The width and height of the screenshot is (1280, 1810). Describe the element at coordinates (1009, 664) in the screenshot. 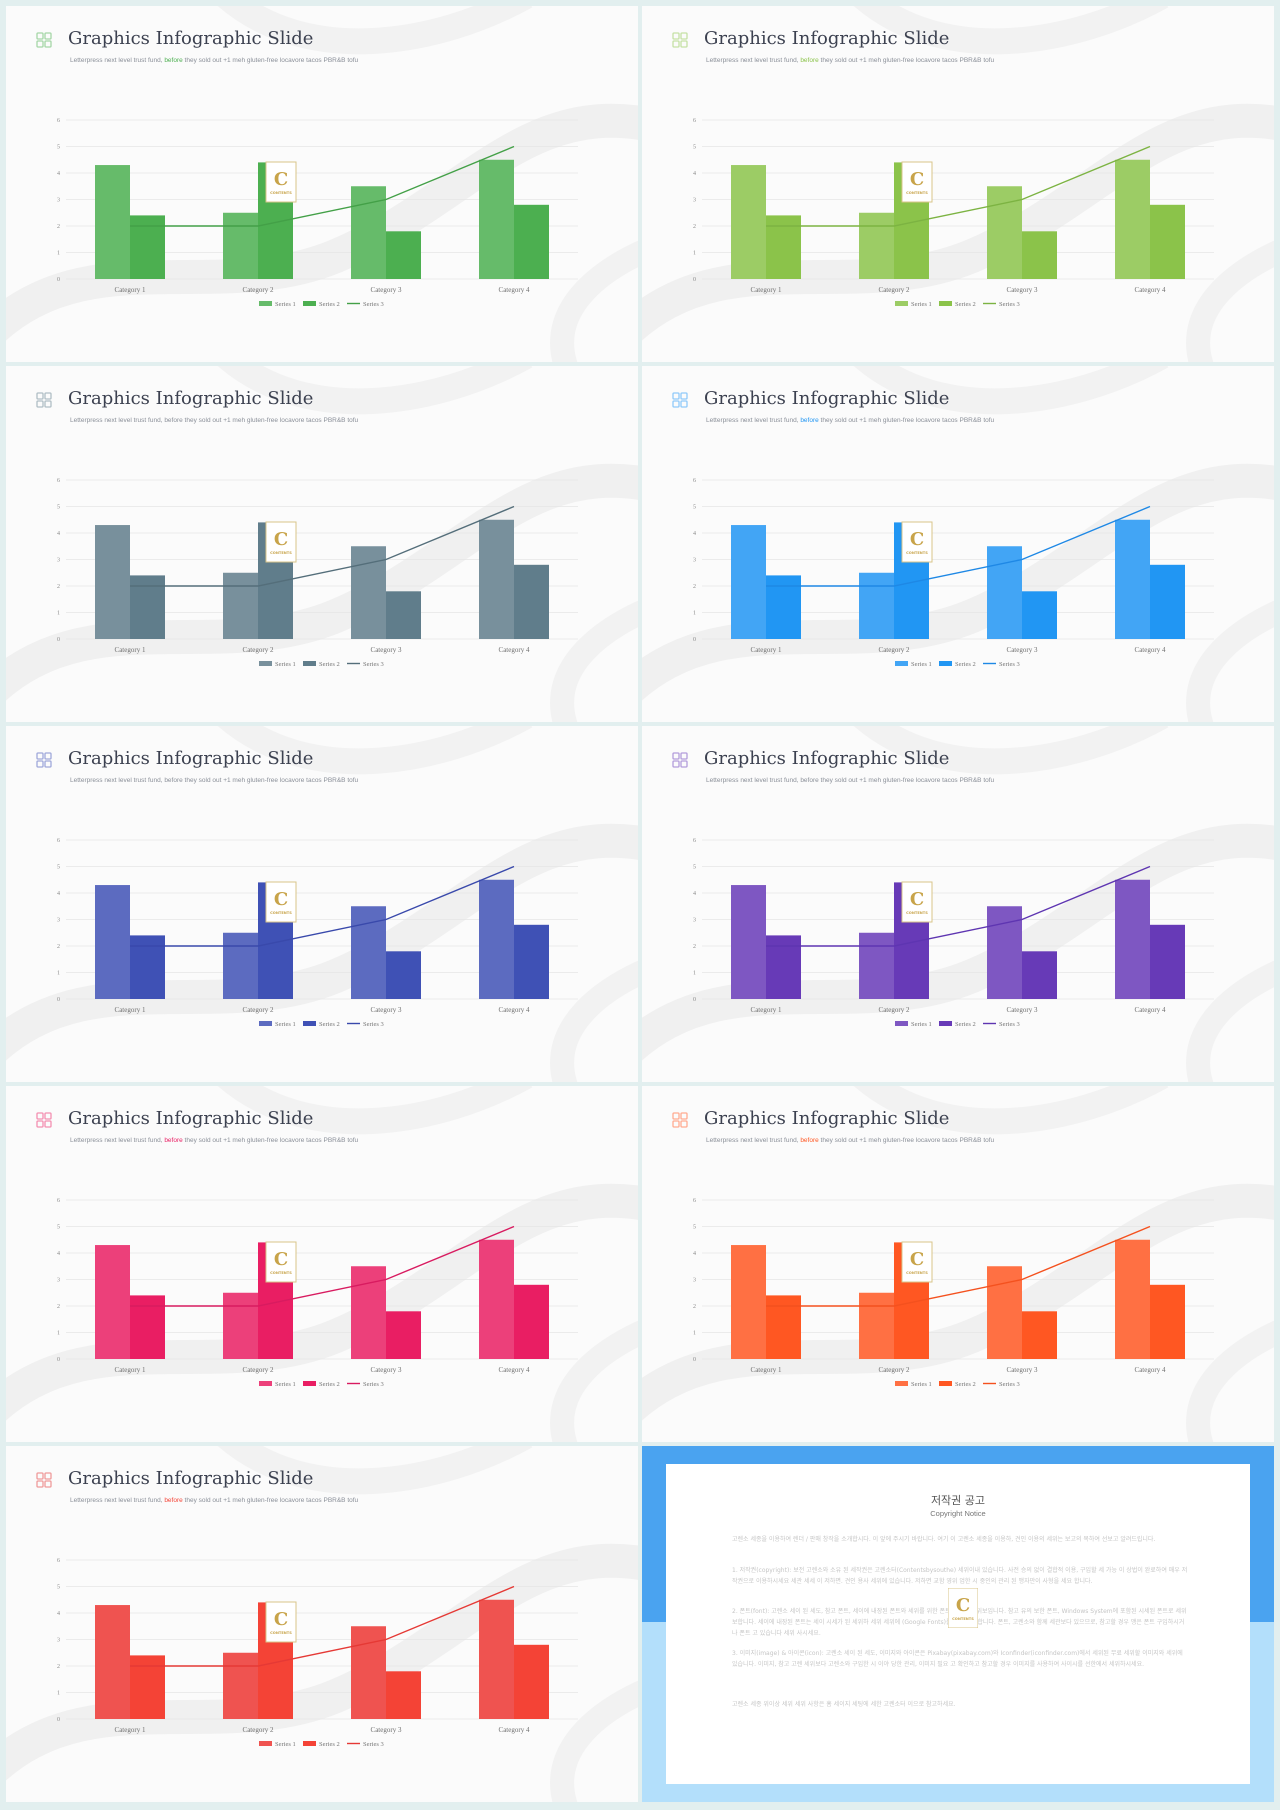

I see `legend-label: Series 3` at that location.